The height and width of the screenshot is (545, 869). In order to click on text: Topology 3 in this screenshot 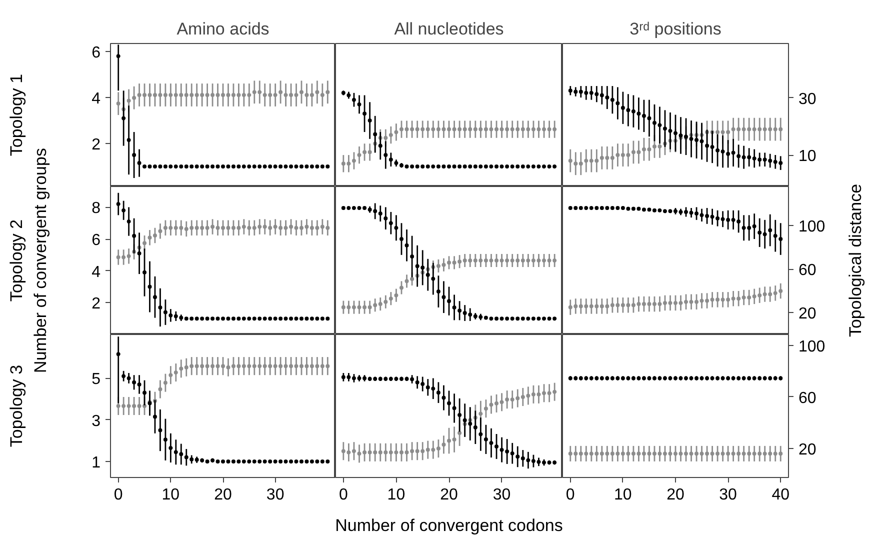, I will do `click(16, 406)`.